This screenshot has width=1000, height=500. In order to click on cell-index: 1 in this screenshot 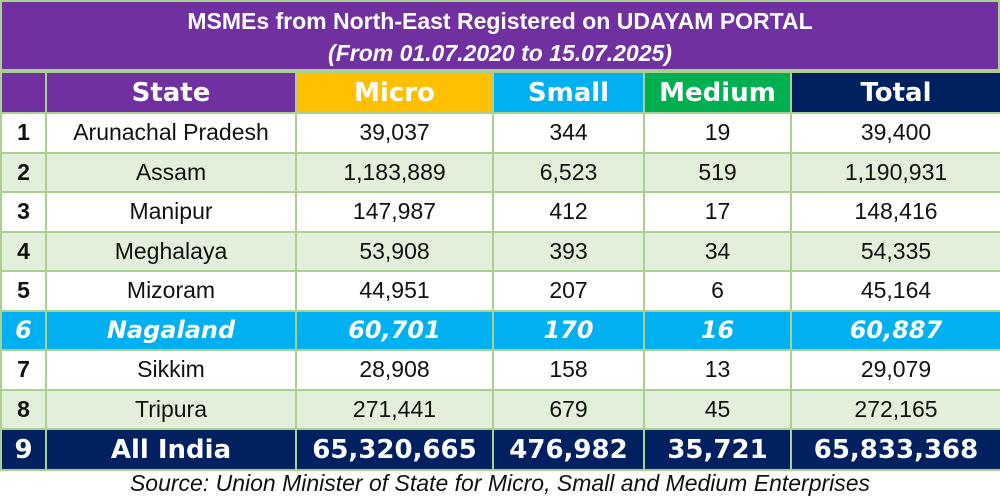, I will do `click(23, 133)`.